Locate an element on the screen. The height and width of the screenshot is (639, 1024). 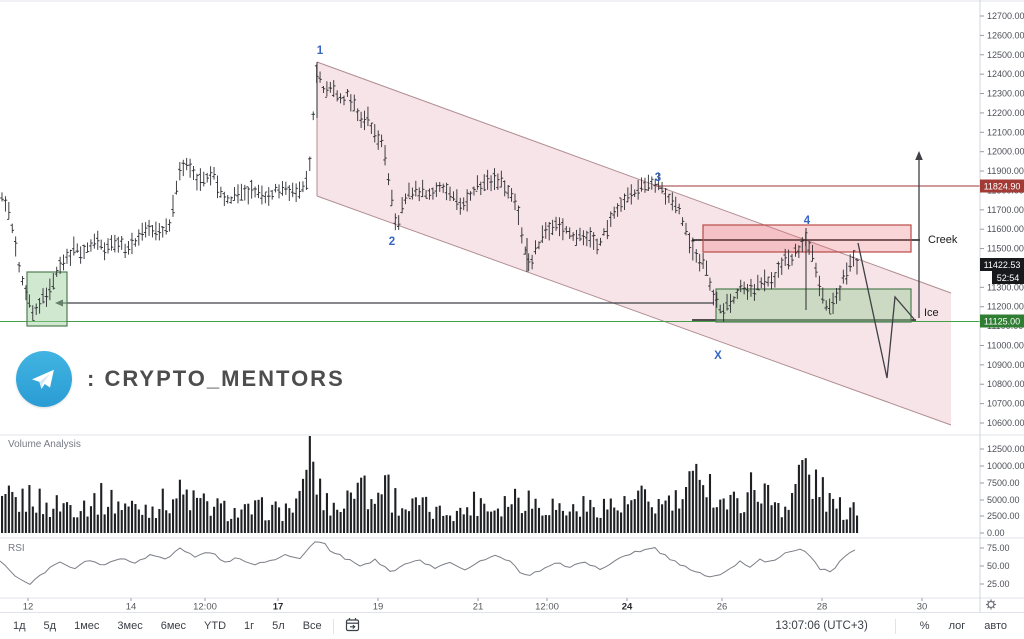
price-tick: 12300.00 is located at coordinates (1005, 94).